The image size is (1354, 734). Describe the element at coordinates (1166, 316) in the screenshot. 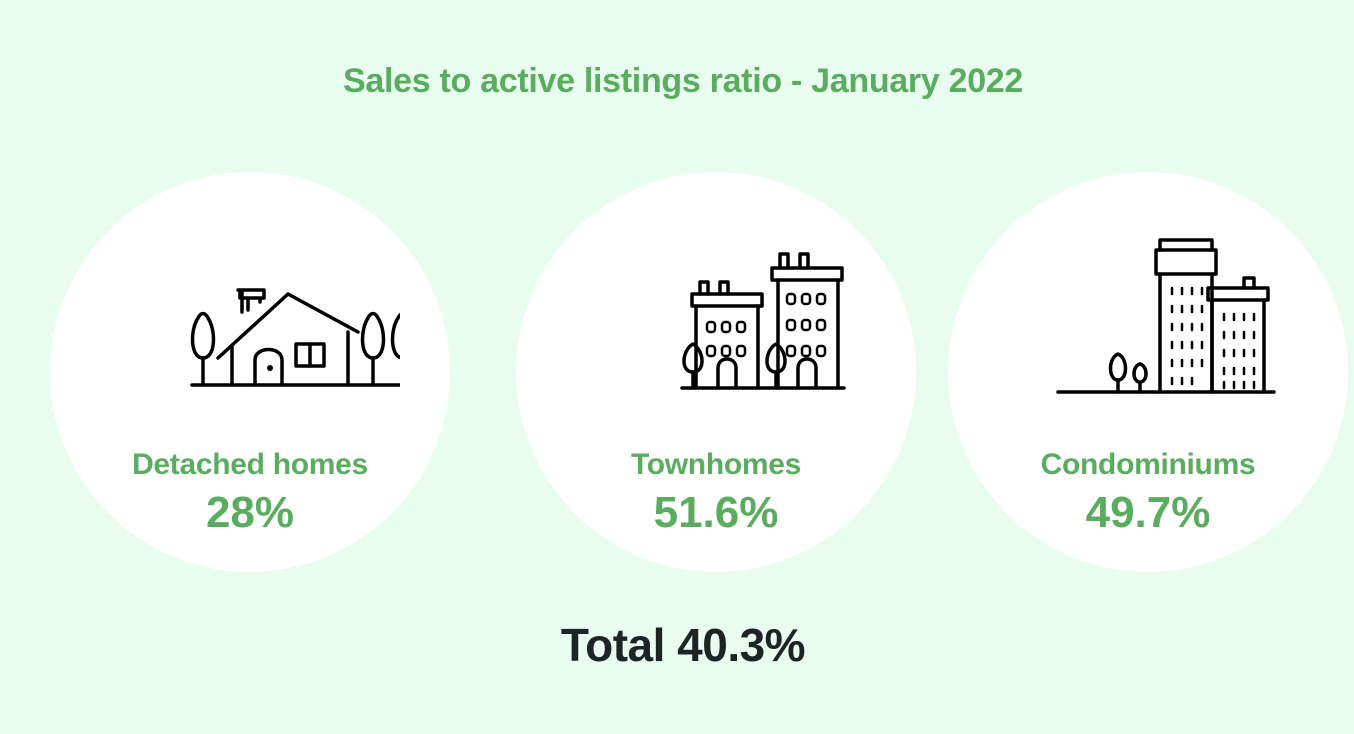

I see `condominium-buildings-icon` at that location.